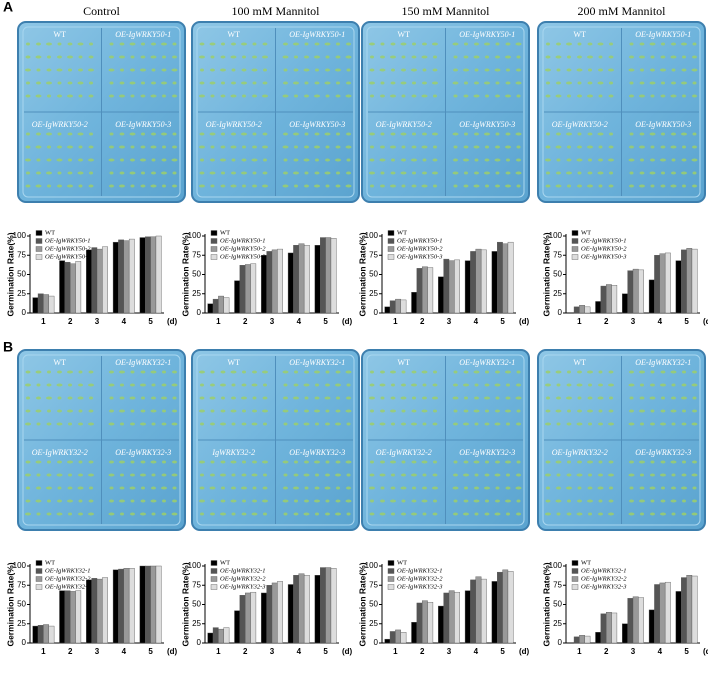 The image size is (708, 675). I want to click on y-tick-label: 25, so click(373, 293).